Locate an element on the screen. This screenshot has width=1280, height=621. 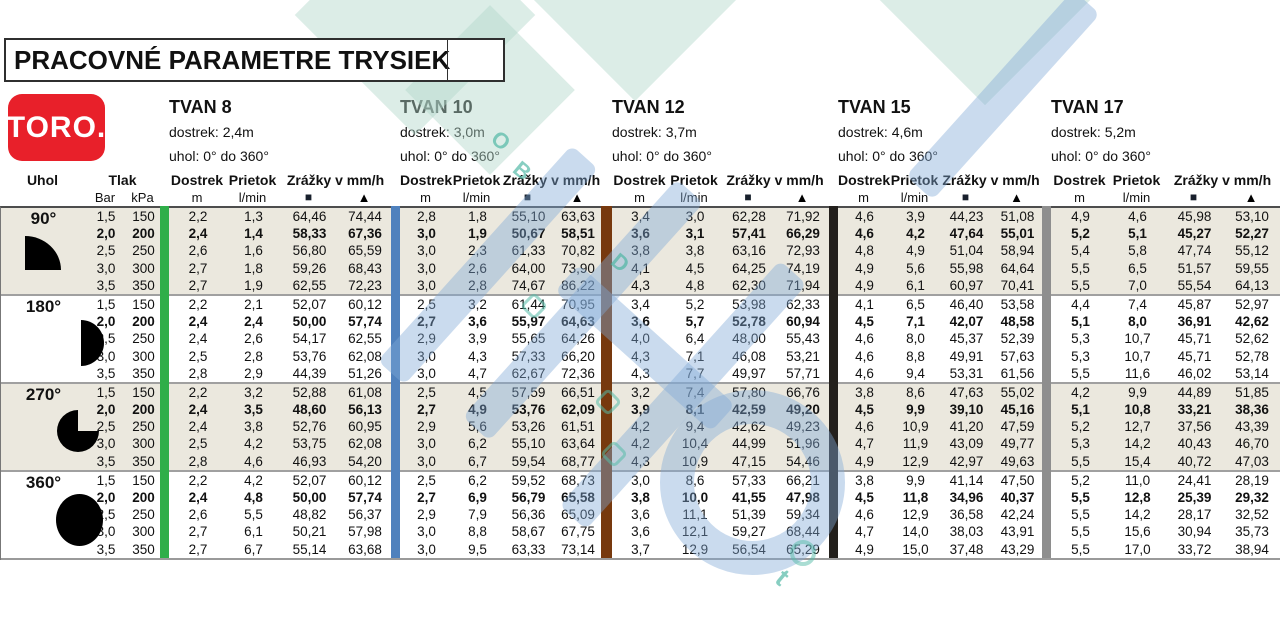
toro-logo: TORO. is located at coordinates (56, 127).